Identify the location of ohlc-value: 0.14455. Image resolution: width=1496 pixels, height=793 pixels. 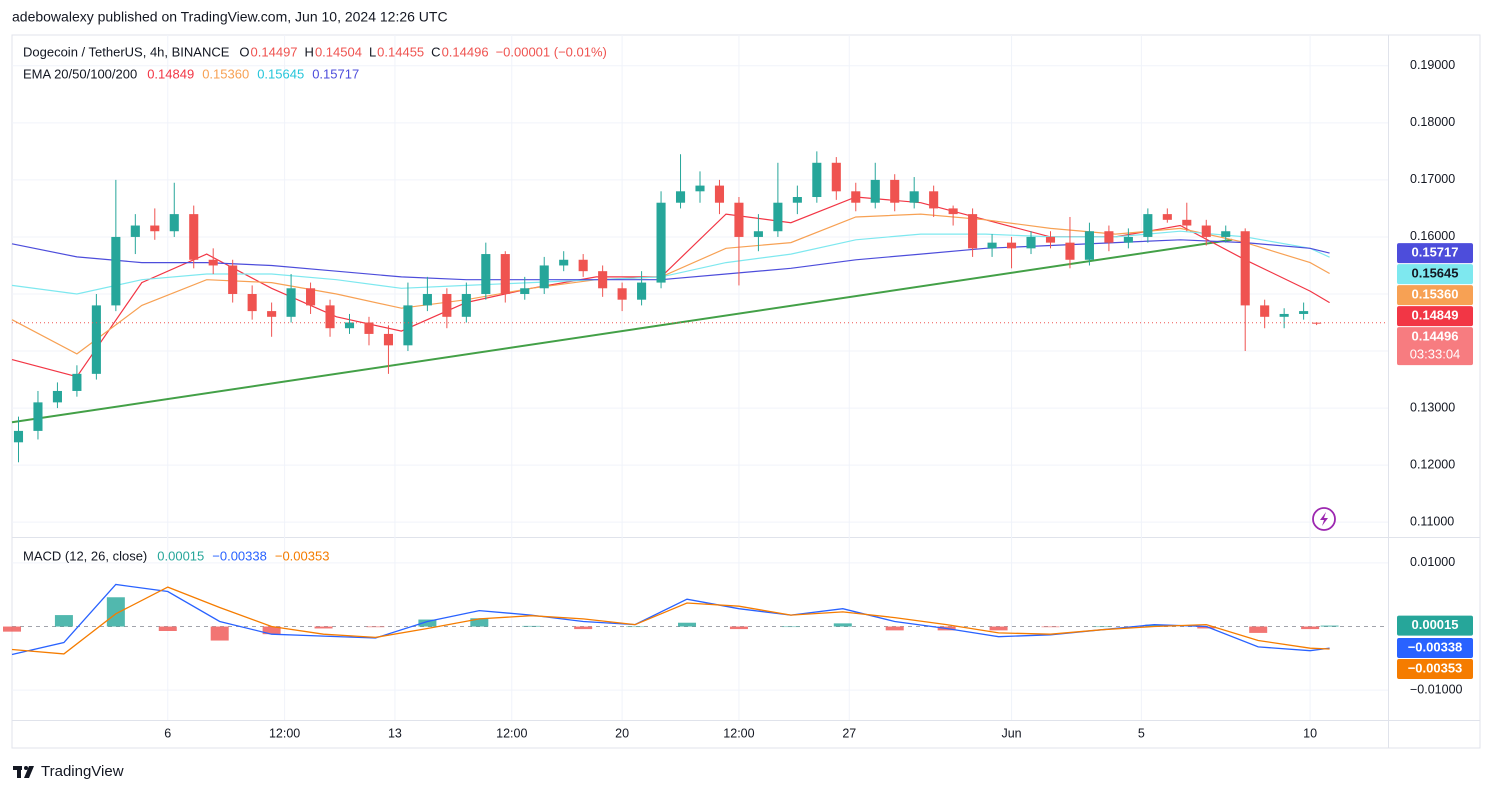
(400, 51).